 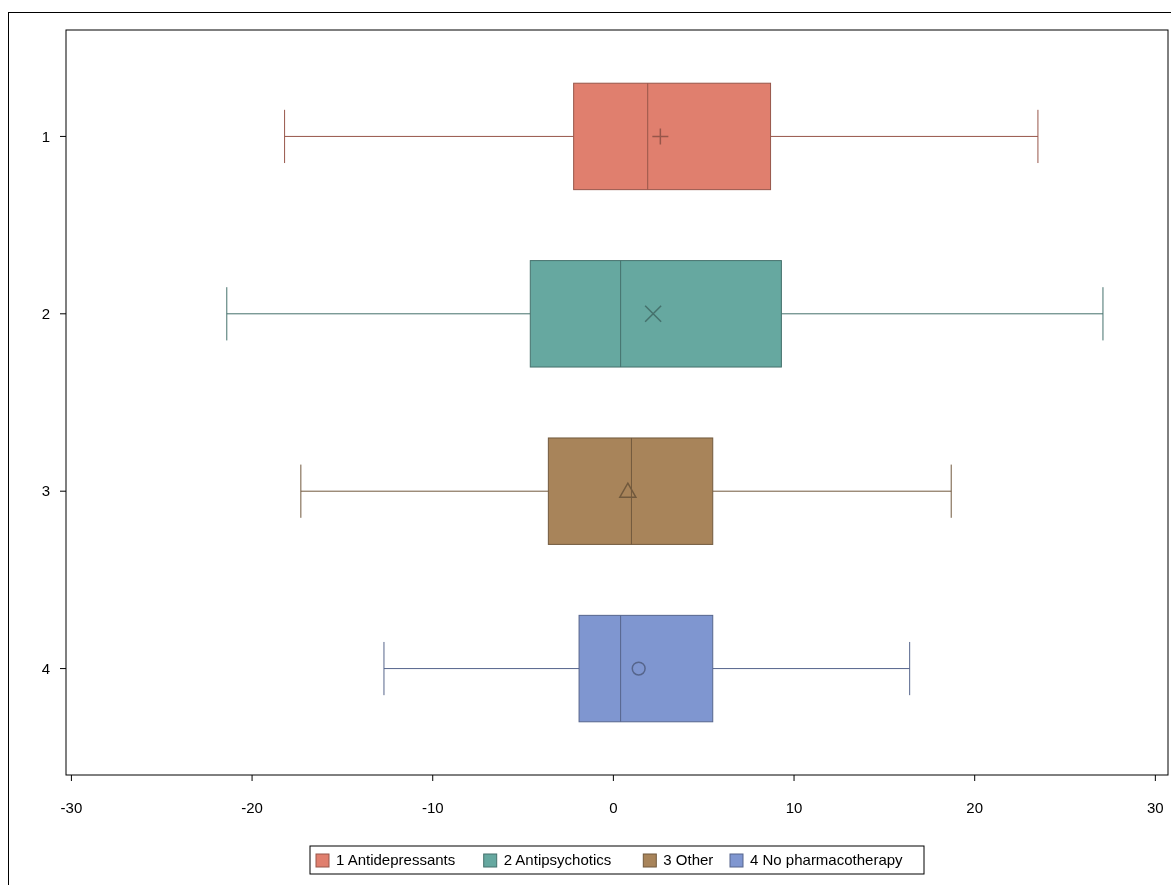 What do you see at coordinates (827, 860) in the screenshot?
I see `legend-label: 4 No pharmacotherapy` at bounding box center [827, 860].